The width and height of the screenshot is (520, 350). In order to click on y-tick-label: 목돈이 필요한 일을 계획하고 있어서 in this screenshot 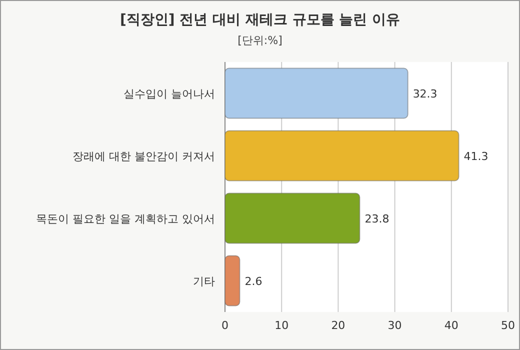, I will do `click(125, 219)`.